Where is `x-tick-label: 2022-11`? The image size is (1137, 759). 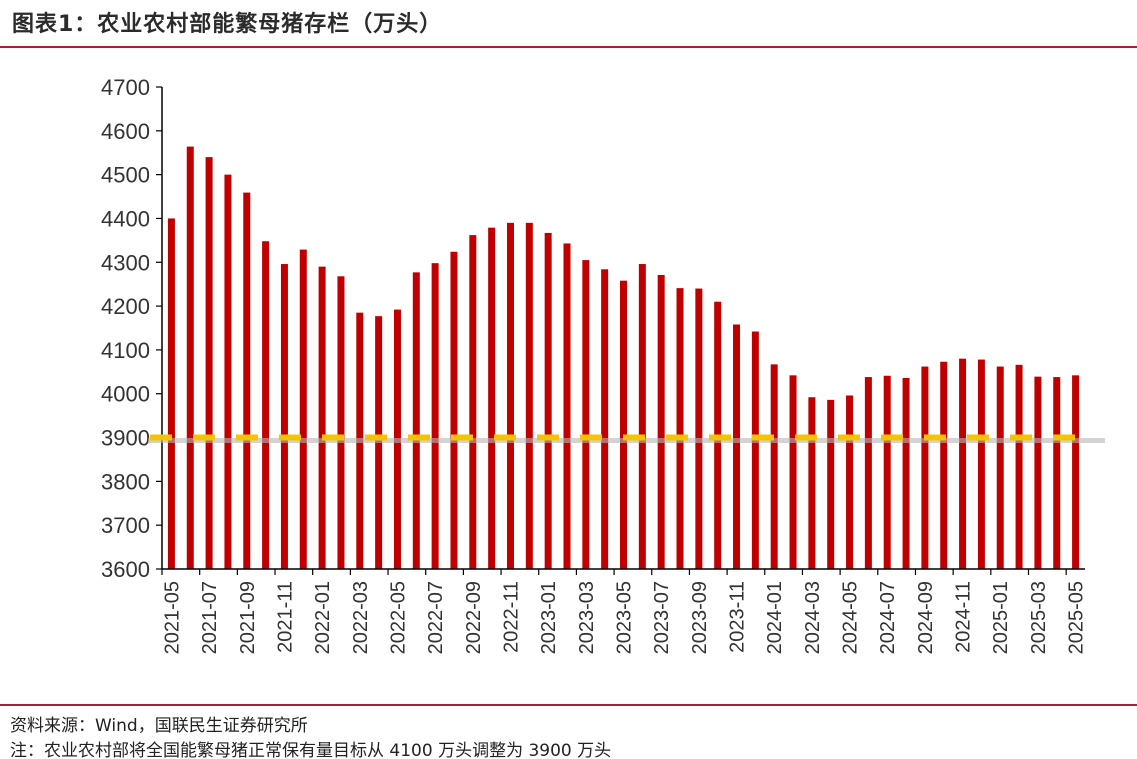 x-tick-label: 2022-11 is located at coordinates (511, 617).